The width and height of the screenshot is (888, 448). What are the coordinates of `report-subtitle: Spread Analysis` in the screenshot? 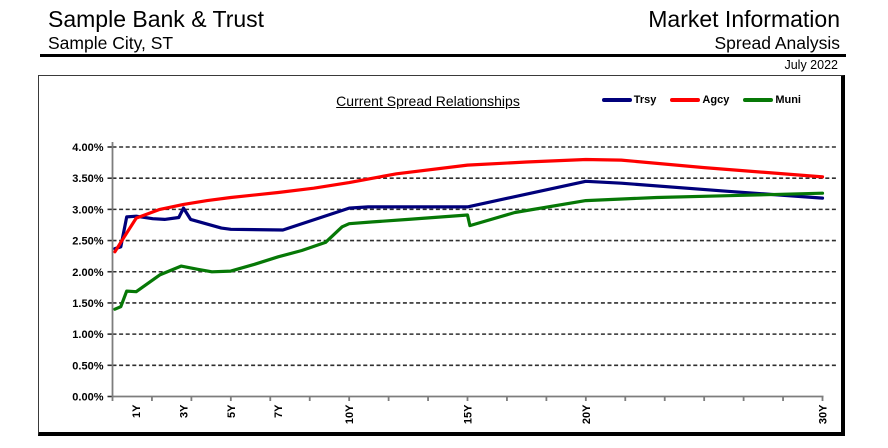 It's located at (777, 43).